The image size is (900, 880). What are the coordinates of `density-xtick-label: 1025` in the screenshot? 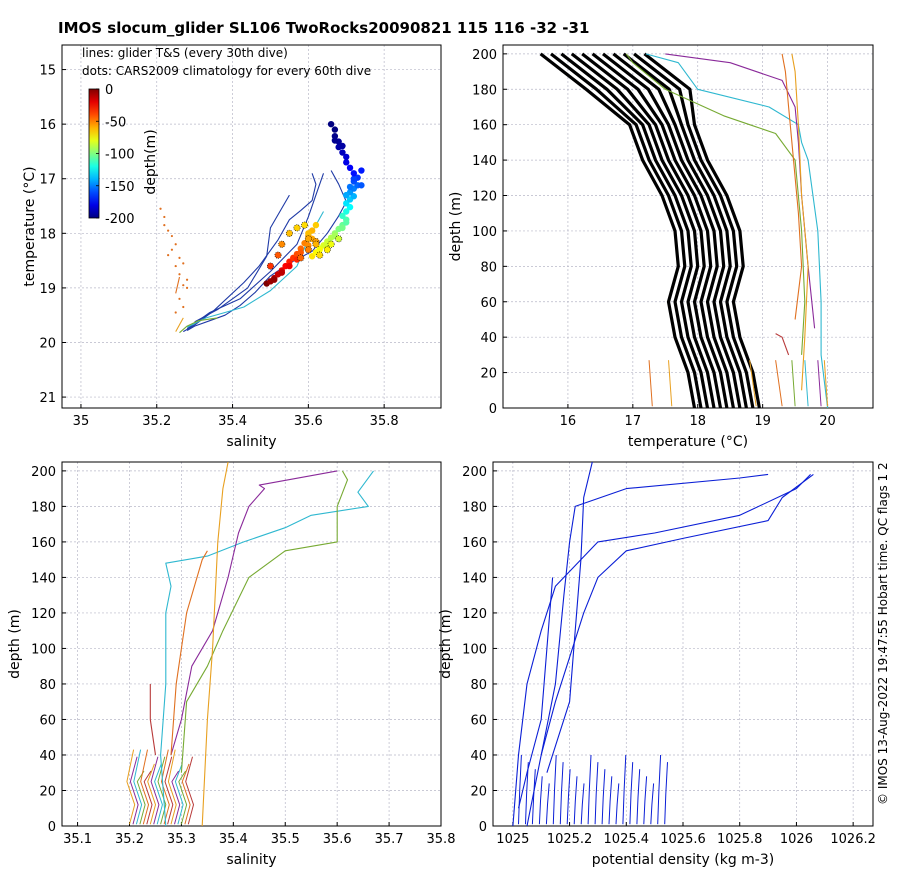 It's located at (512, 839).